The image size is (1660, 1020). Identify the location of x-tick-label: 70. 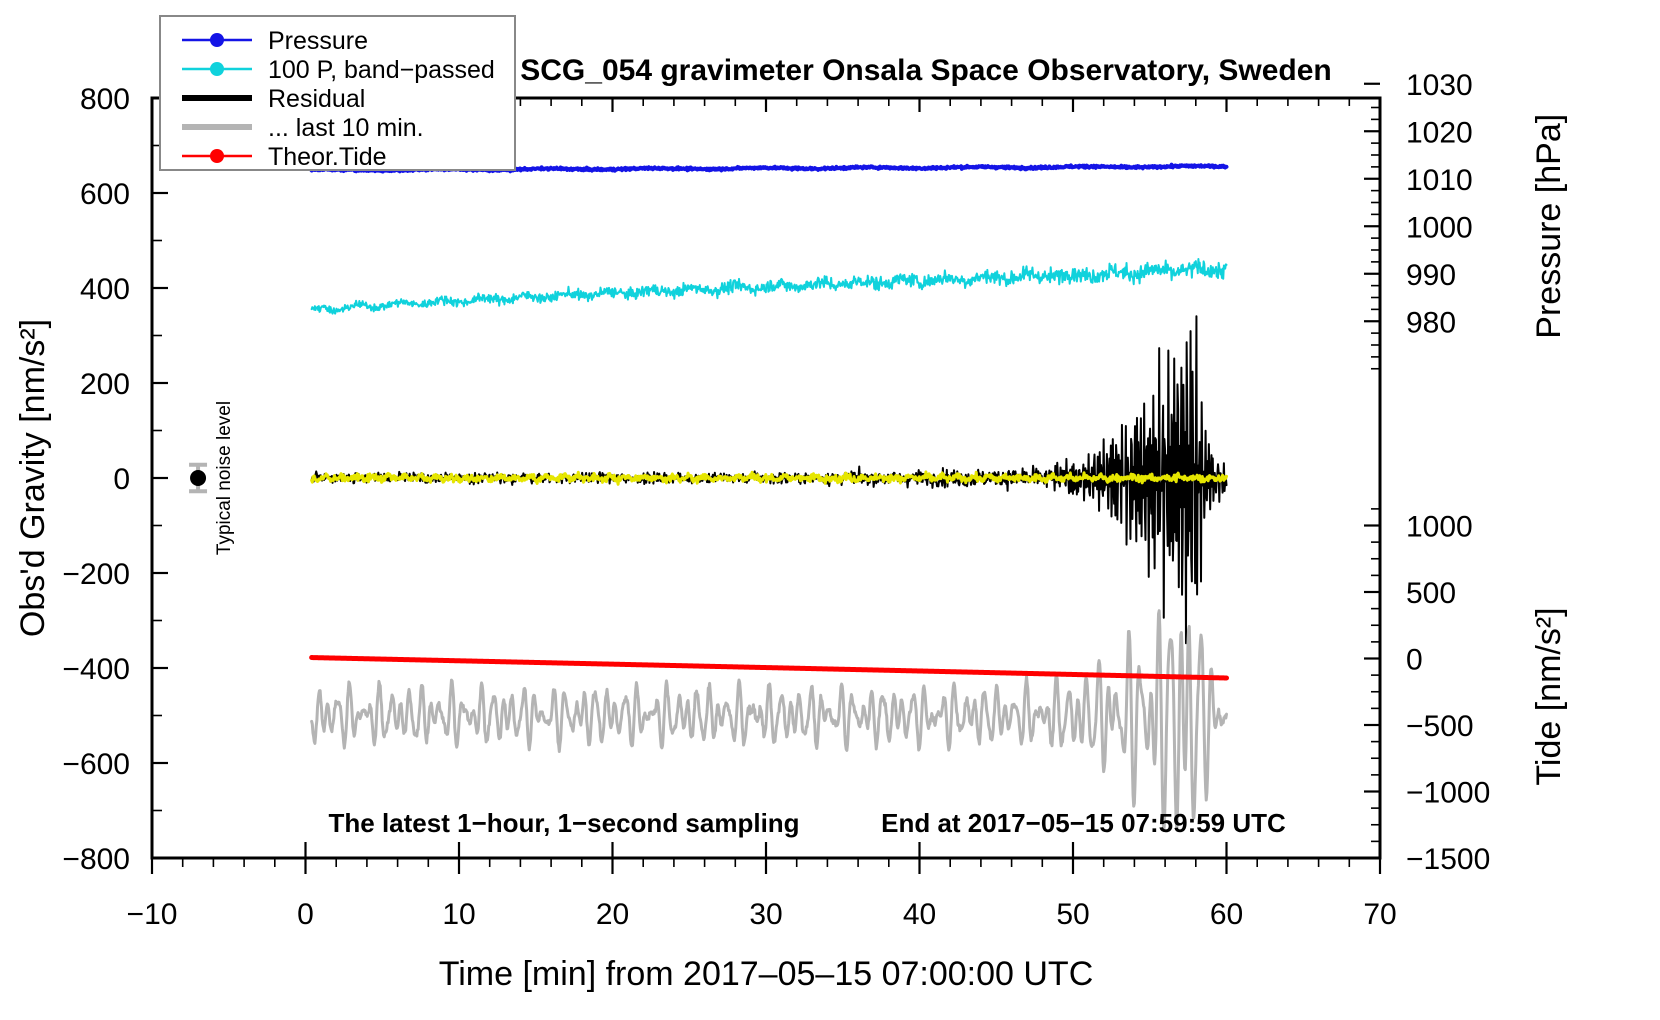
(1379, 914).